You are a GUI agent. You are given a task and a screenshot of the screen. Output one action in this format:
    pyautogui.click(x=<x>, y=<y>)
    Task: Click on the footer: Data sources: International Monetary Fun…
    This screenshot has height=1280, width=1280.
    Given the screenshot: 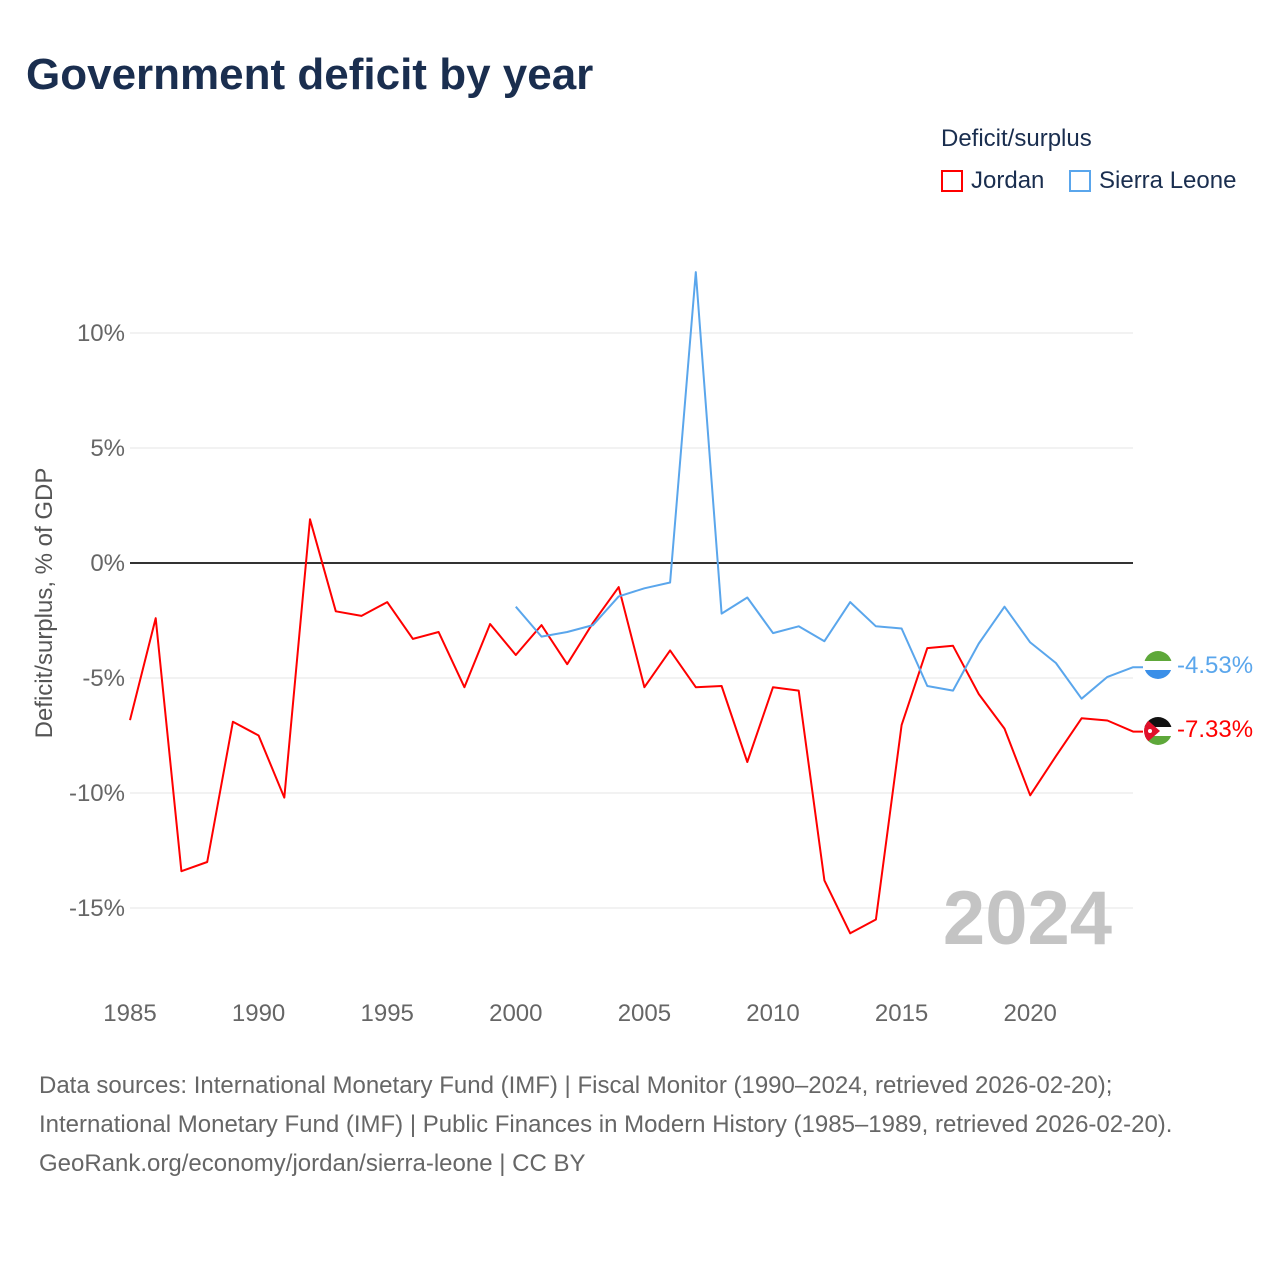 What is the action you would take?
    pyautogui.click(x=644, y=1124)
    